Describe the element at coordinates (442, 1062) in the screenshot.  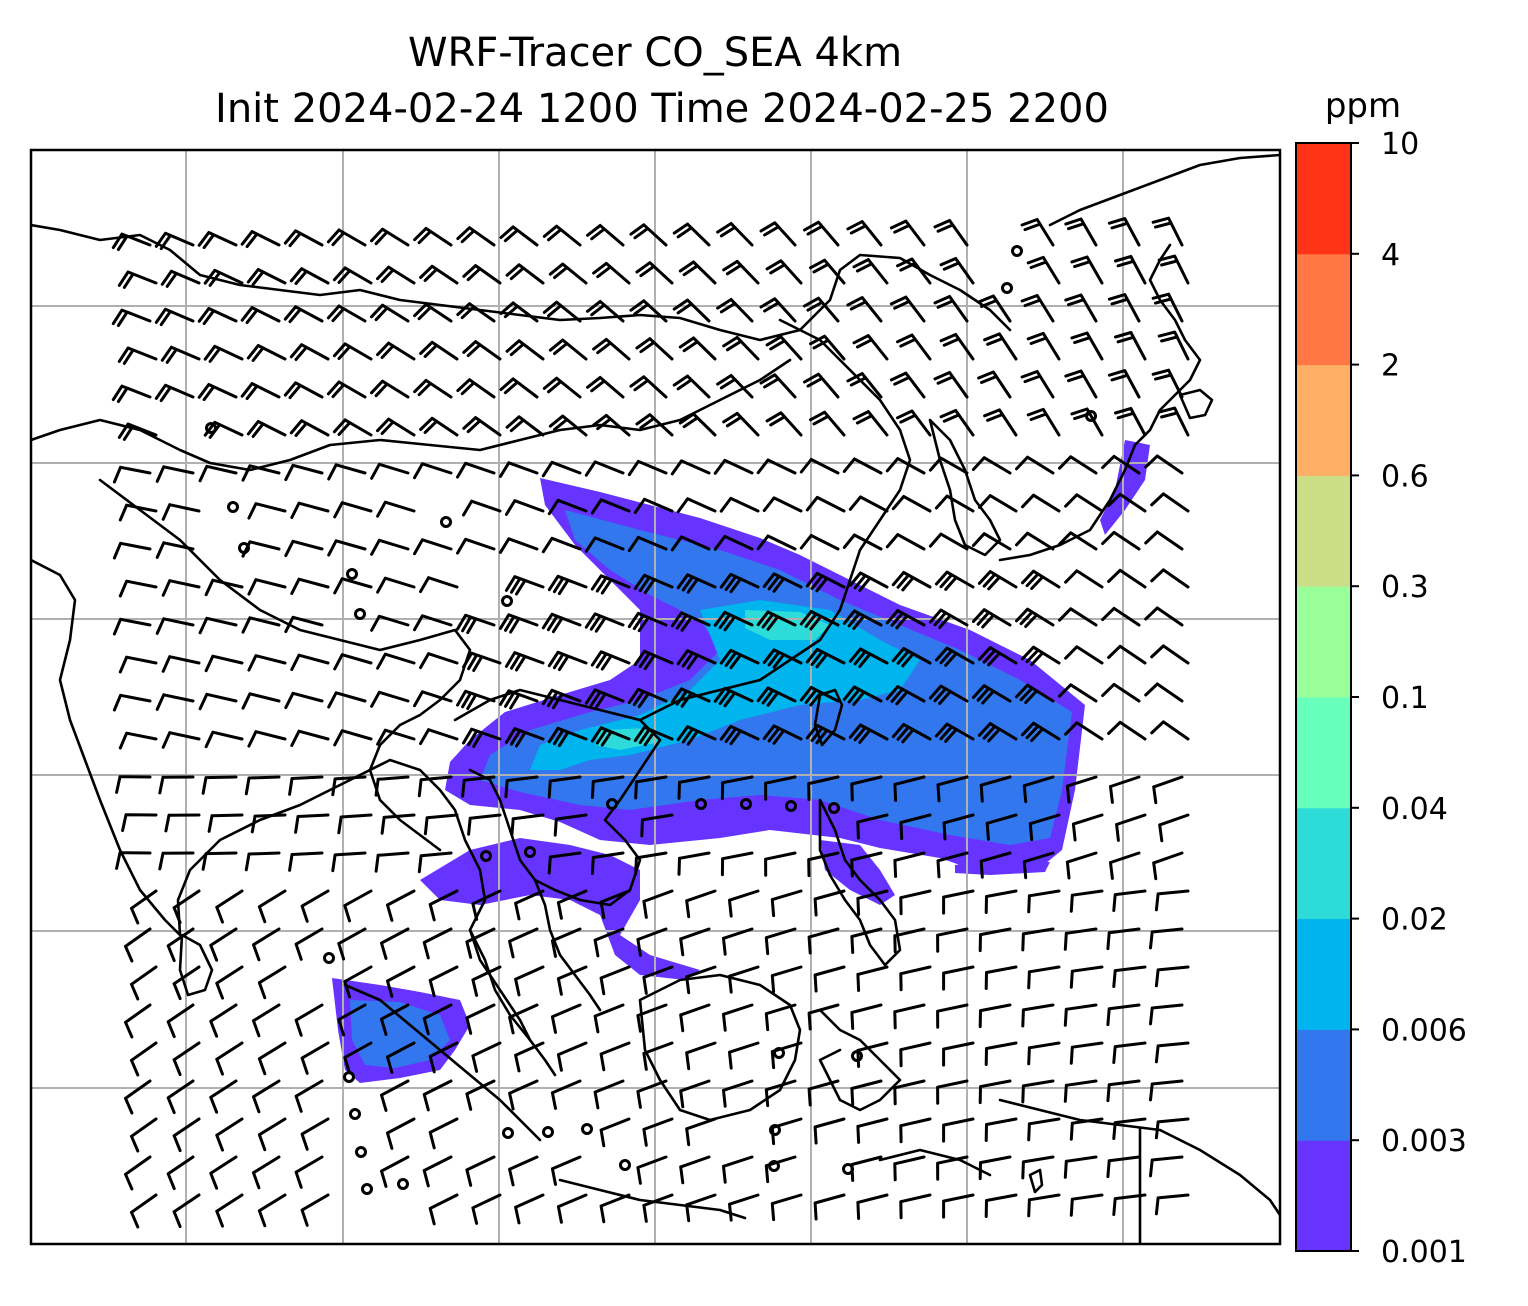
I see `coastline-sumatra` at that location.